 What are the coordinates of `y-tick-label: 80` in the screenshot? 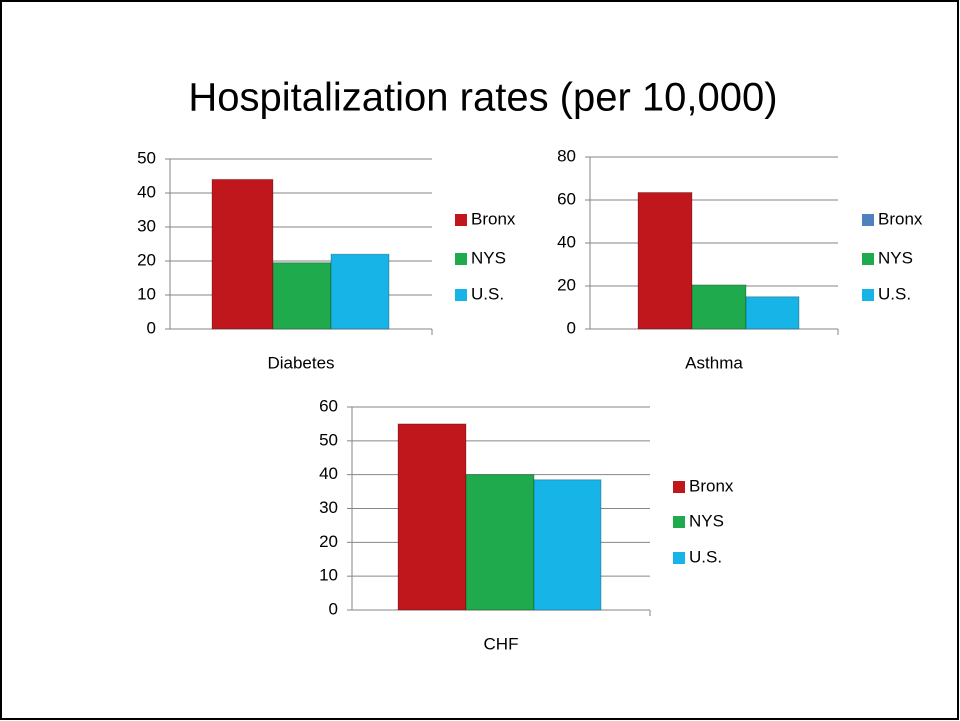 It's located at (566, 155).